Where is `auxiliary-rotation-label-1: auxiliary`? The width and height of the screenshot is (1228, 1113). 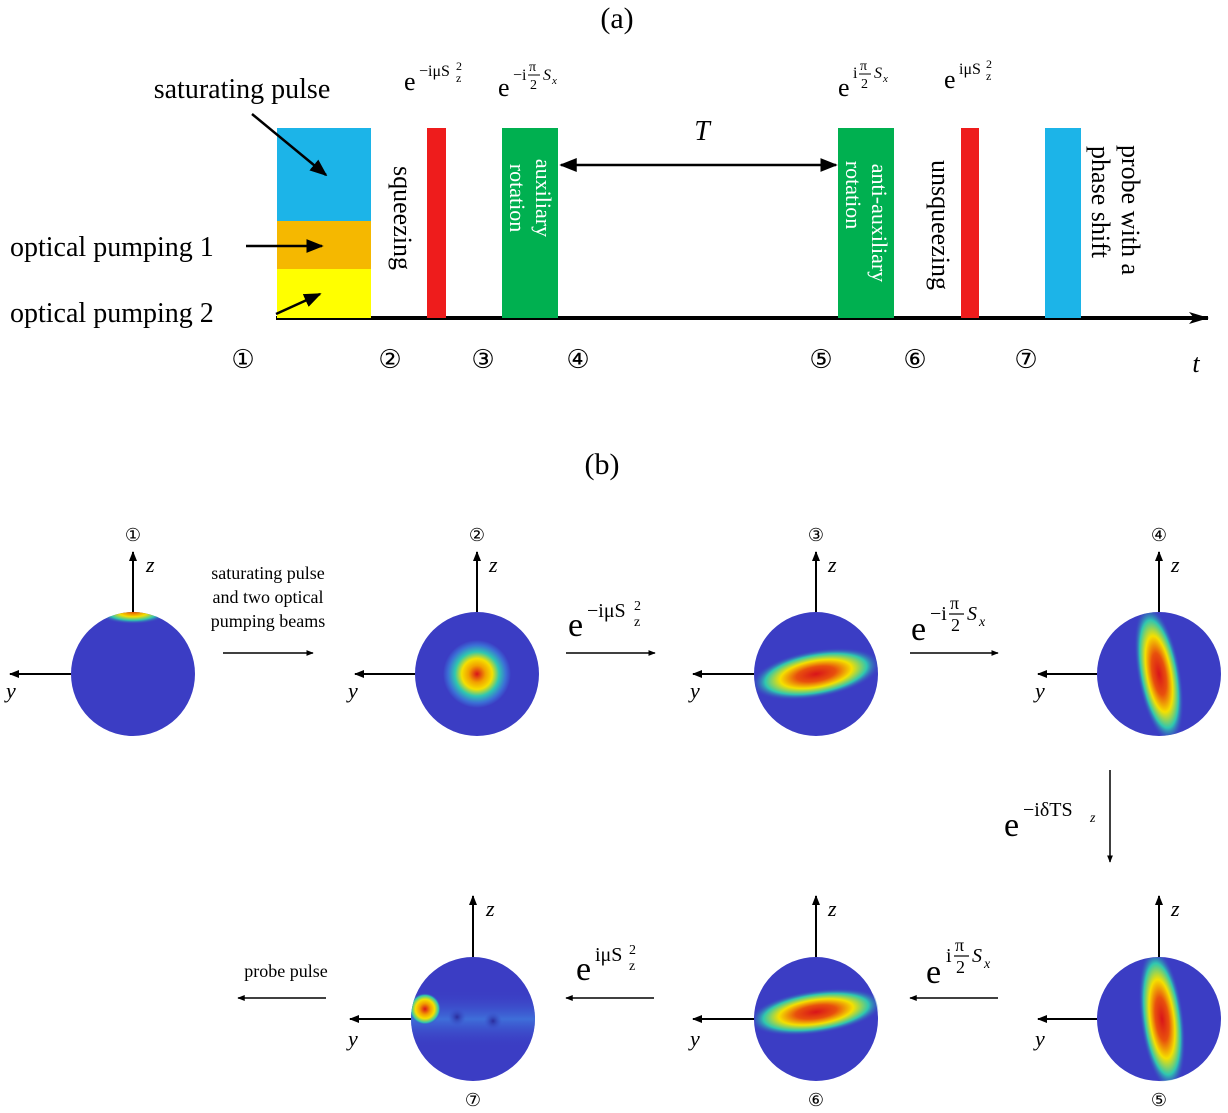 auxiliary-rotation-label-1: auxiliary is located at coordinates (543, 198).